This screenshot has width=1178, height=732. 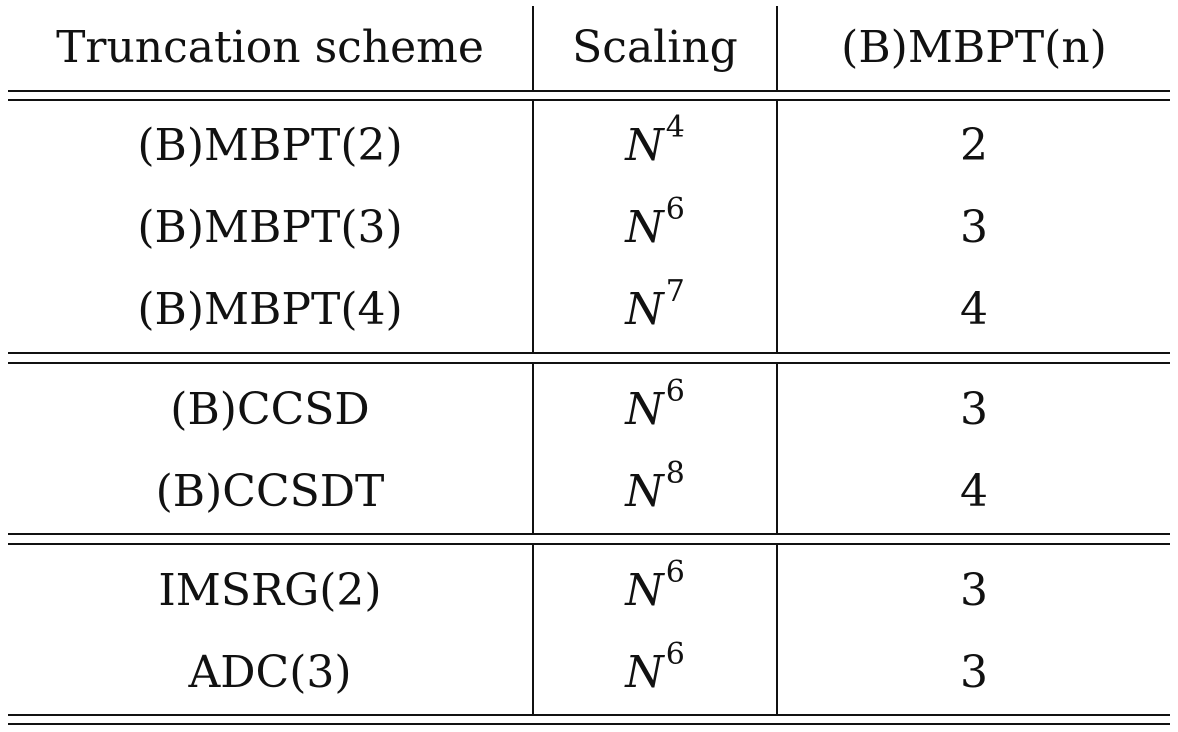 What do you see at coordinates (270, 145) in the screenshot?
I see `table-row-scheme: (B)MBPT(2)` at bounding box center [270, 145].